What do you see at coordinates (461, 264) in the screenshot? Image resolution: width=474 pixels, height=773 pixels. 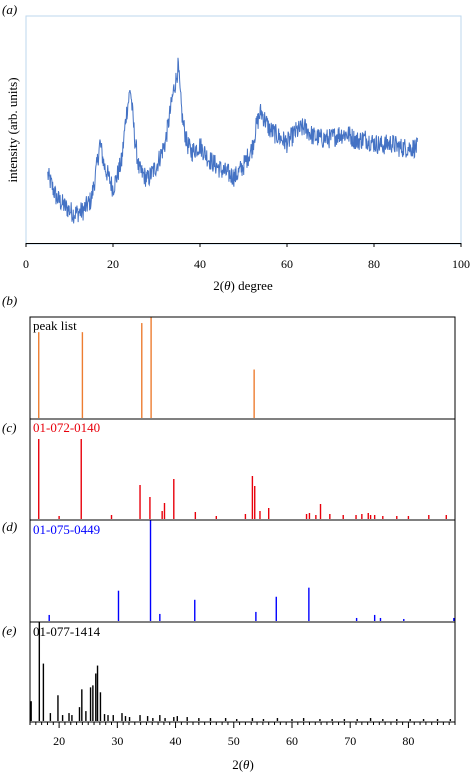 I see `panel-a-tick-label: 100` at bounding box center [461, 264].